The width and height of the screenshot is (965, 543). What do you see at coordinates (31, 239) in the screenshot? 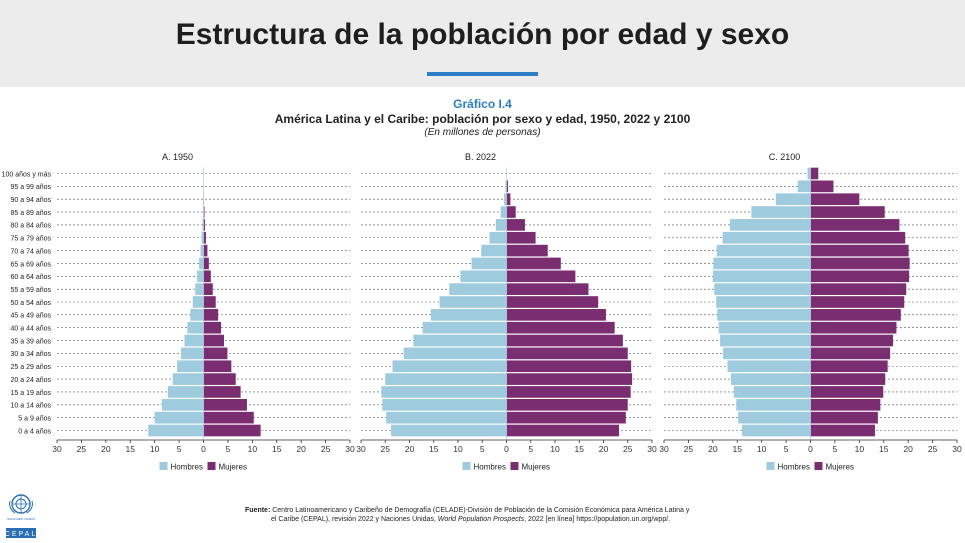
I see `category-label: 75 a 79 años` at bounding box center [31, 239].